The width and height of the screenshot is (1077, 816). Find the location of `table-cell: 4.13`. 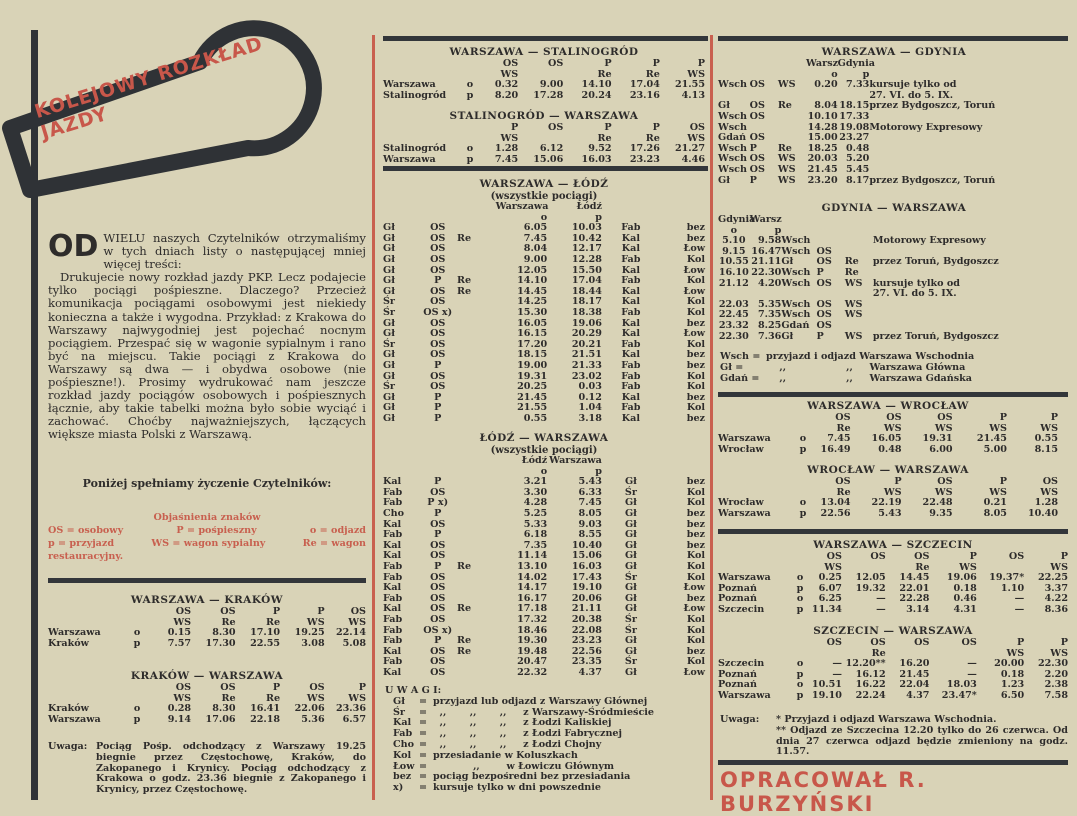

table-cell: 4.13 is located at coordinates (693, 95).